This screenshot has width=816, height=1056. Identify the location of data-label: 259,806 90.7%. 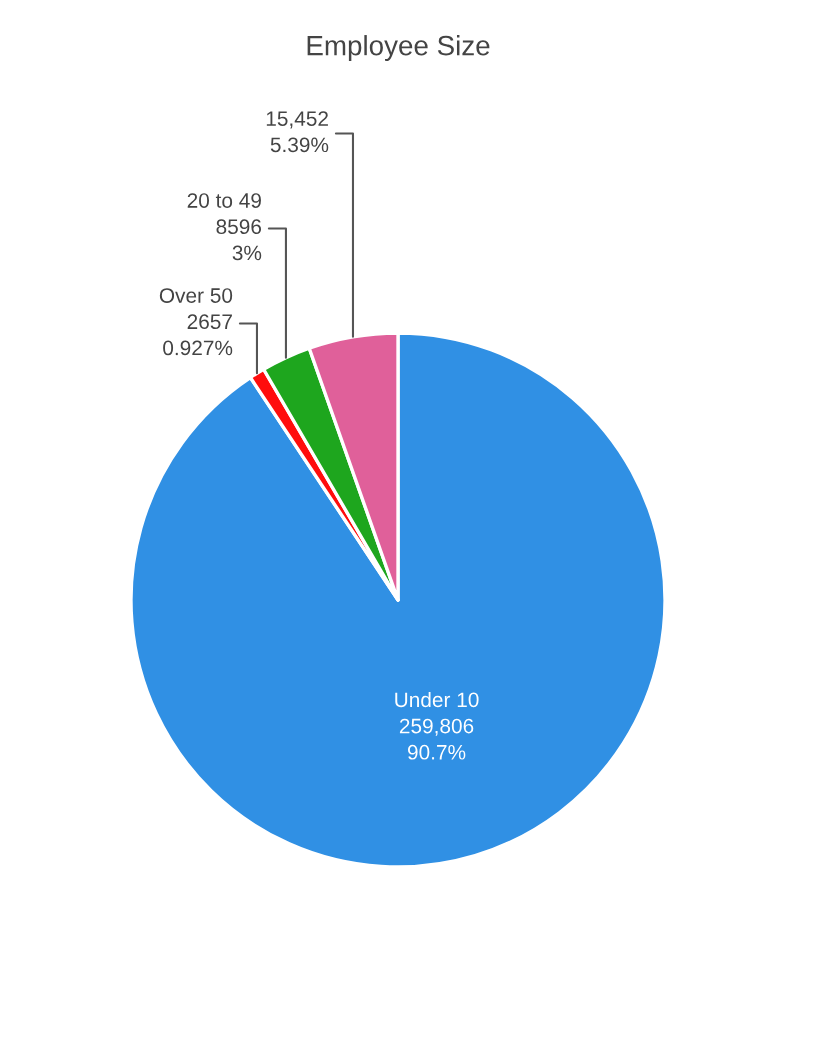
(436, 739).